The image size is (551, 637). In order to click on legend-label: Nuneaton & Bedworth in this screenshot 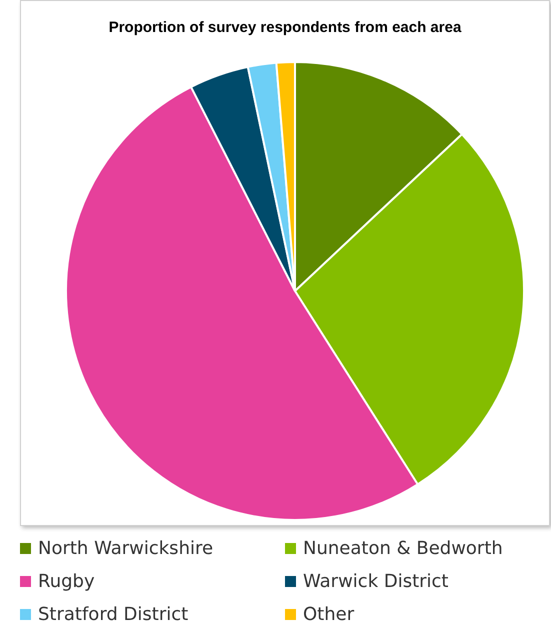, I will do `click(403, 548)`.